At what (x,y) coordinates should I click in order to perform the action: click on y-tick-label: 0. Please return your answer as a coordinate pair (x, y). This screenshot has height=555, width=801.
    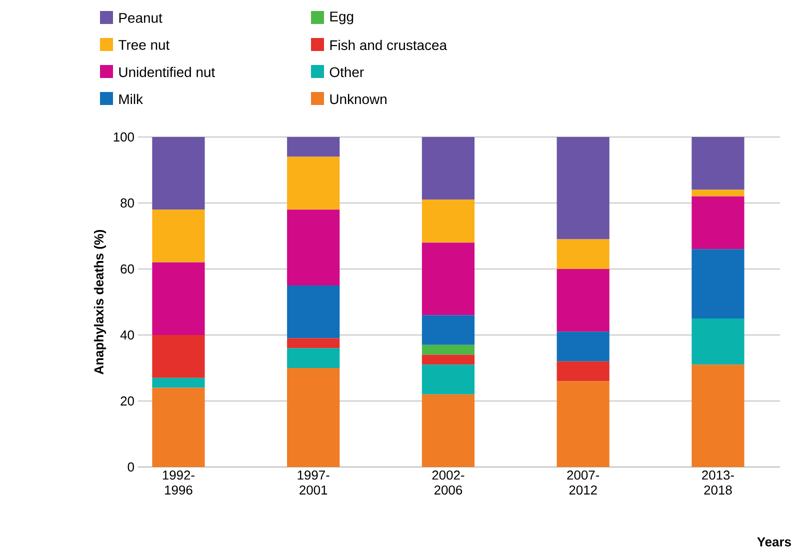
    Looking at the image, I should click on (131, 467).